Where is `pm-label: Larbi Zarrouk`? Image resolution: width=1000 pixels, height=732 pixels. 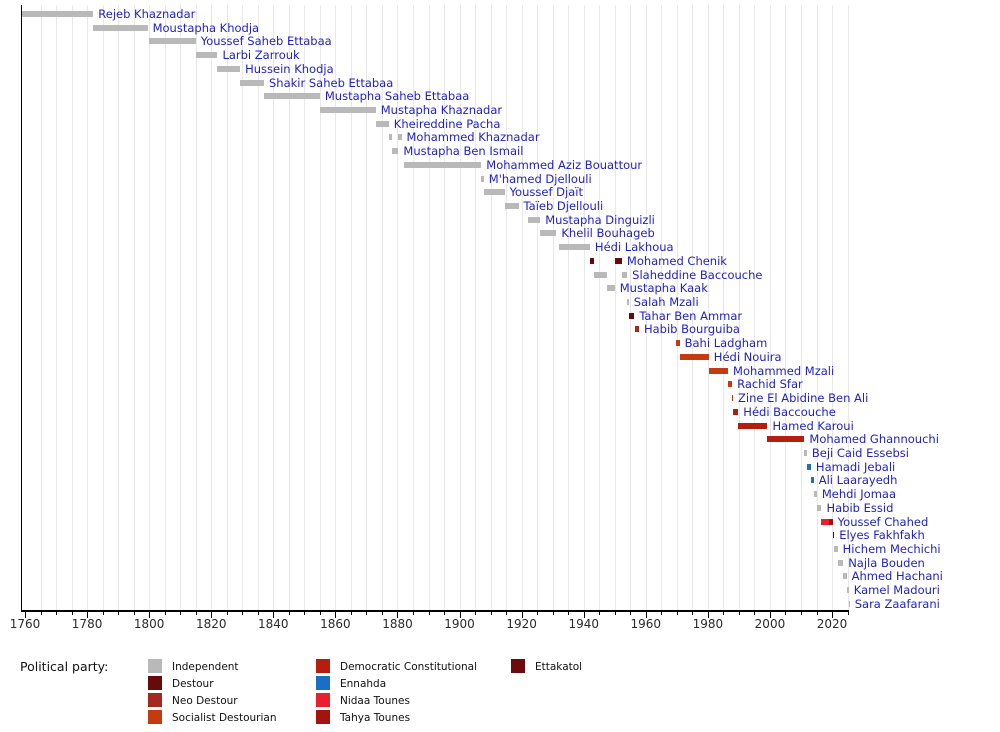
pm-label: Larbi Zarrouk is located at coordinates (261, 55).